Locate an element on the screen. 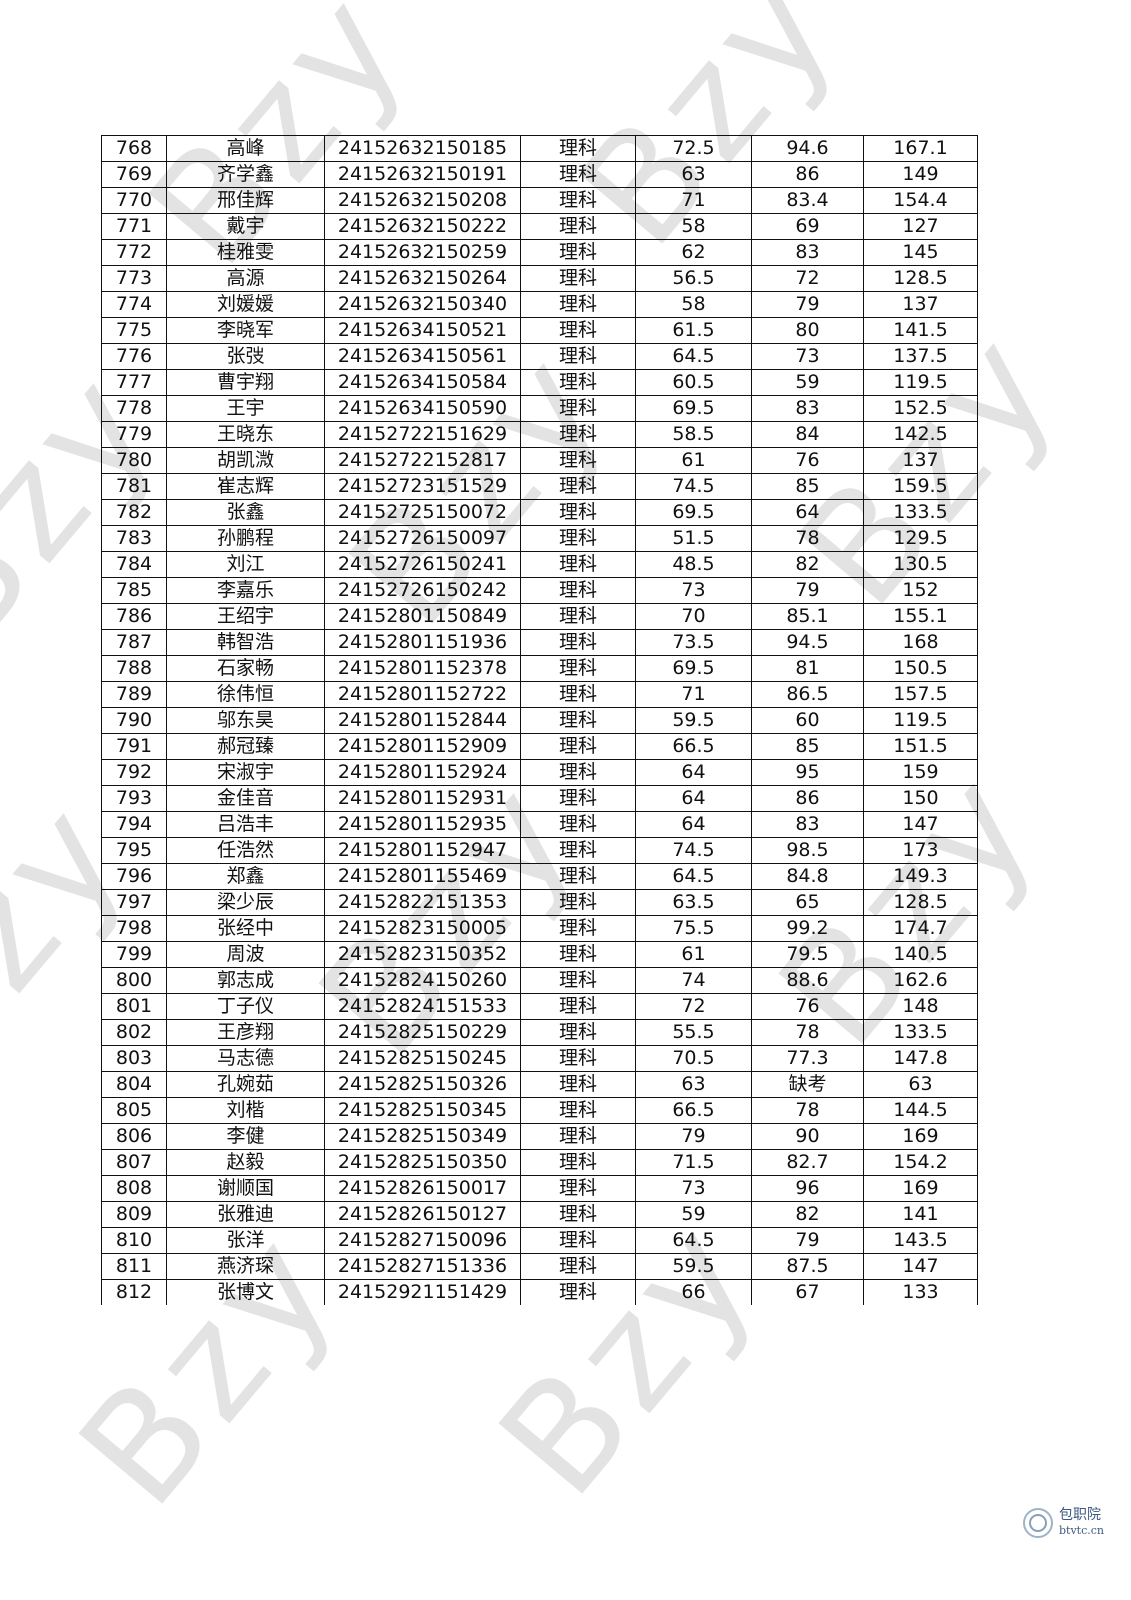 The width and height of the screenshot is (1131, 1600). score-2: 84.8 is located at coordinates (807, 876).